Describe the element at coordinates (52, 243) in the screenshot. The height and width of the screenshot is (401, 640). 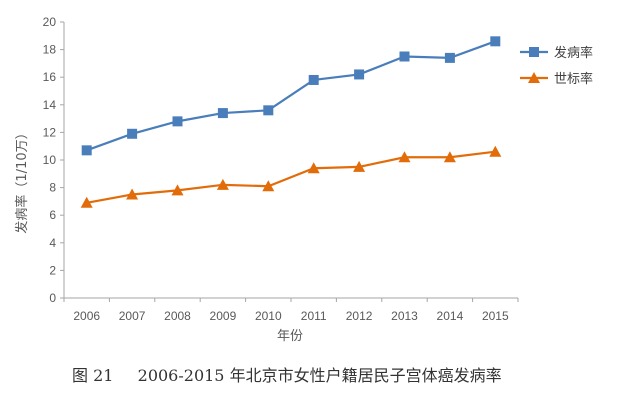
I see `y-tick-label: 4` at that location.